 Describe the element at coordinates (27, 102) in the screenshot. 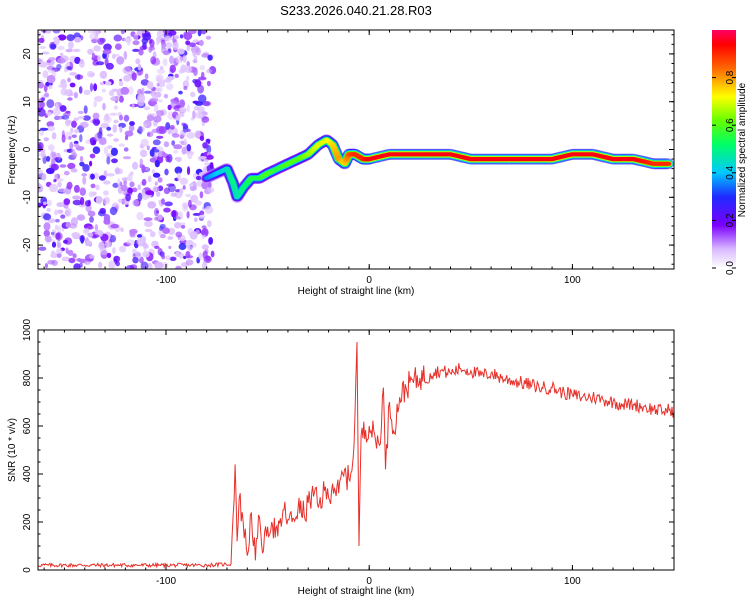

I see `y-tick-label: 10` at that location.